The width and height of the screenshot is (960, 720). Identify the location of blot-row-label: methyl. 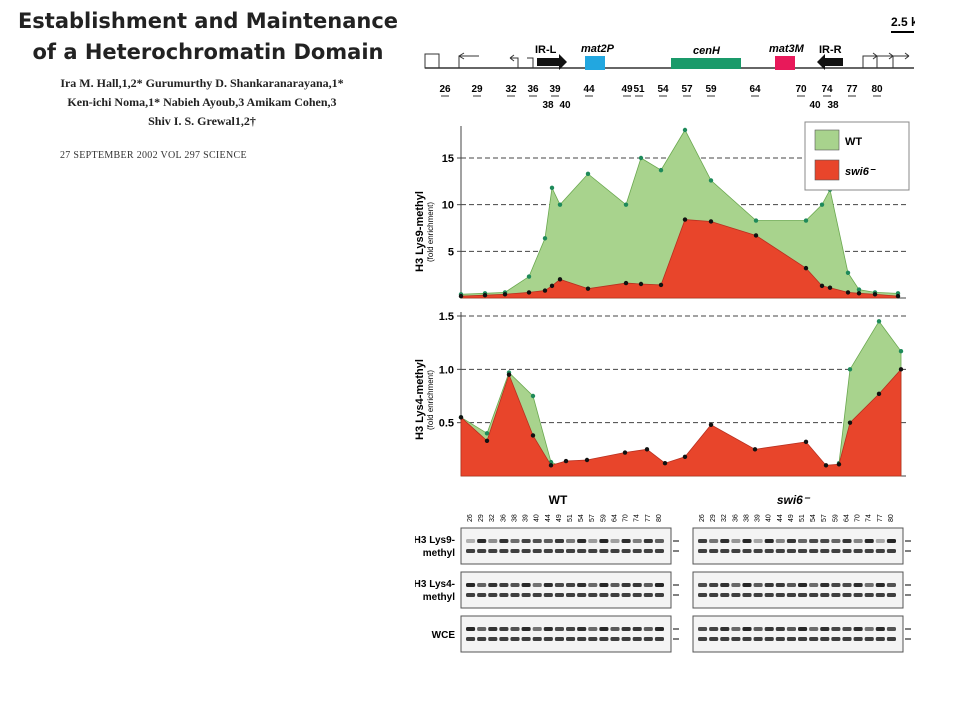
(439, 553).